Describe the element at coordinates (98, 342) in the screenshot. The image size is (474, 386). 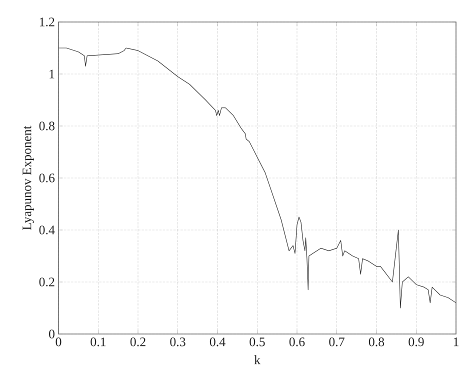
I see `x-tick-label: 0.1` at that location.